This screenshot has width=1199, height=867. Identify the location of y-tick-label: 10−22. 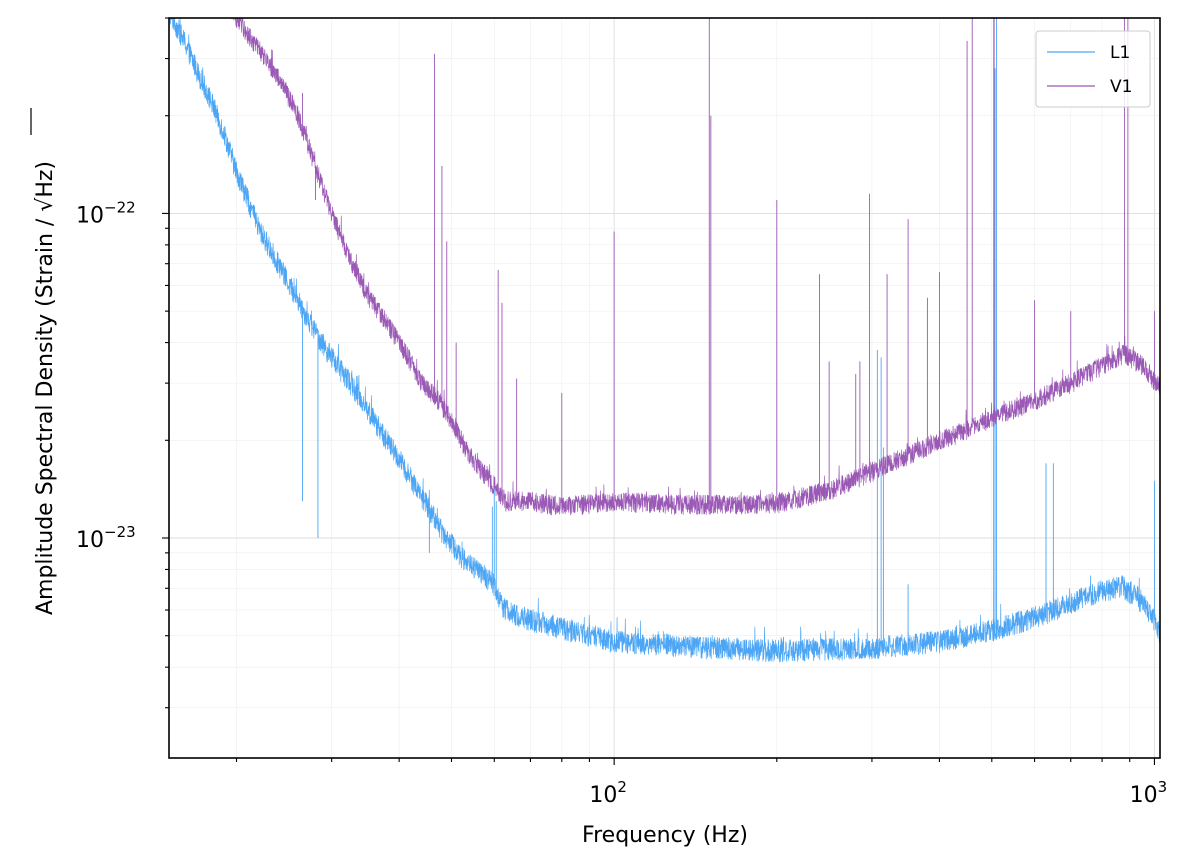
(106, 213).